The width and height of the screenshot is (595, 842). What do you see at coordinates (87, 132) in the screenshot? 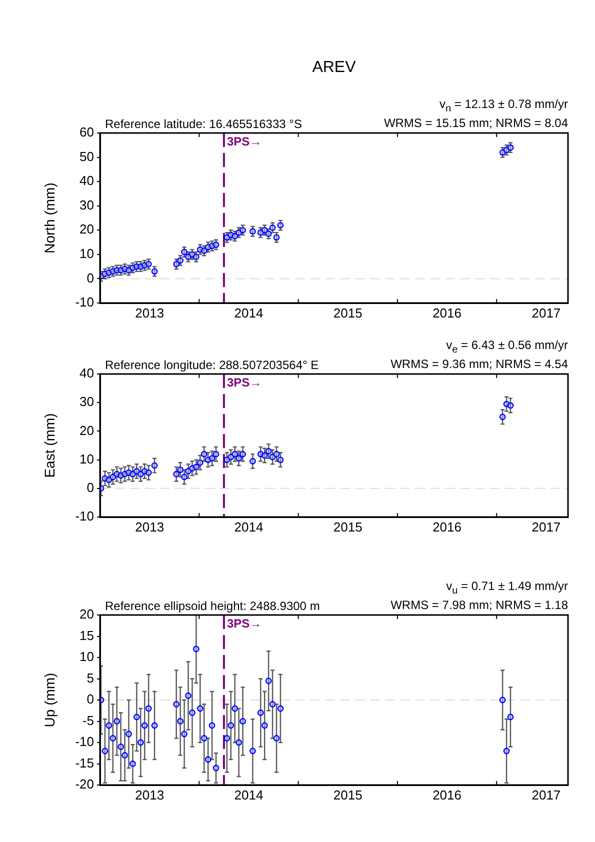
I see `y-tick-label: 60` at bounding box center [87, 132].